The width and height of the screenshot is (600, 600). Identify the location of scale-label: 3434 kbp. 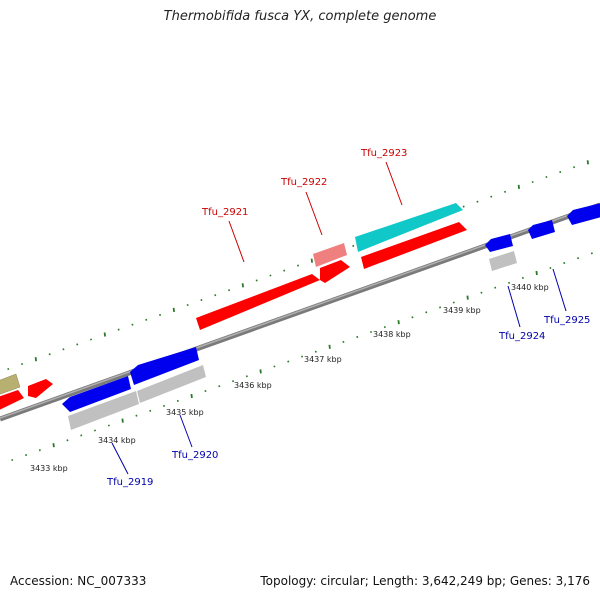
(117, 440).